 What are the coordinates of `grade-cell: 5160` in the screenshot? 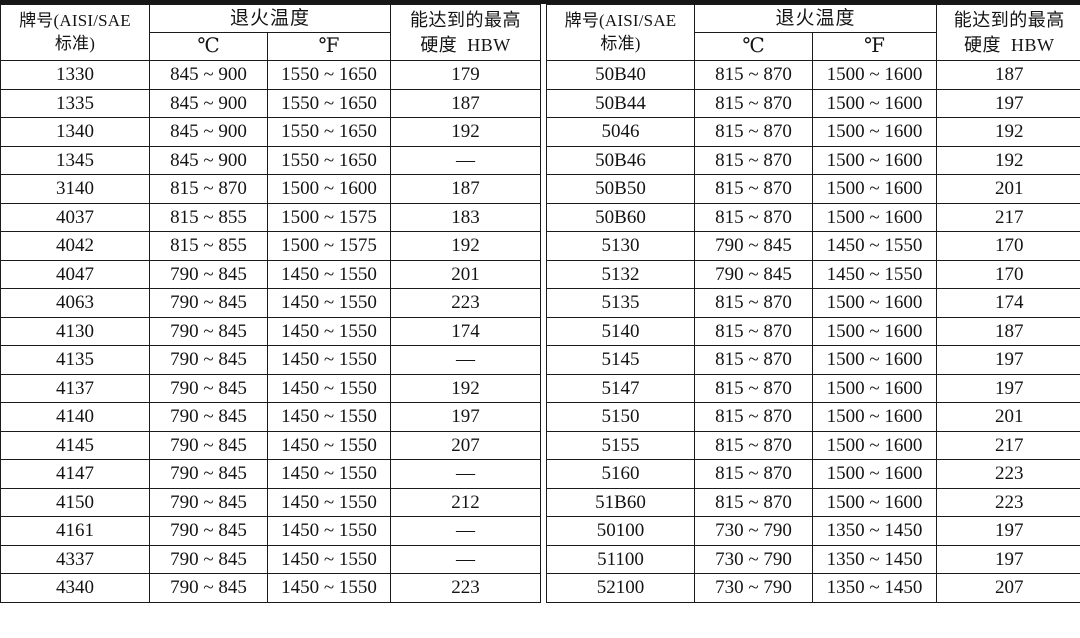 It's located at (621, 474).